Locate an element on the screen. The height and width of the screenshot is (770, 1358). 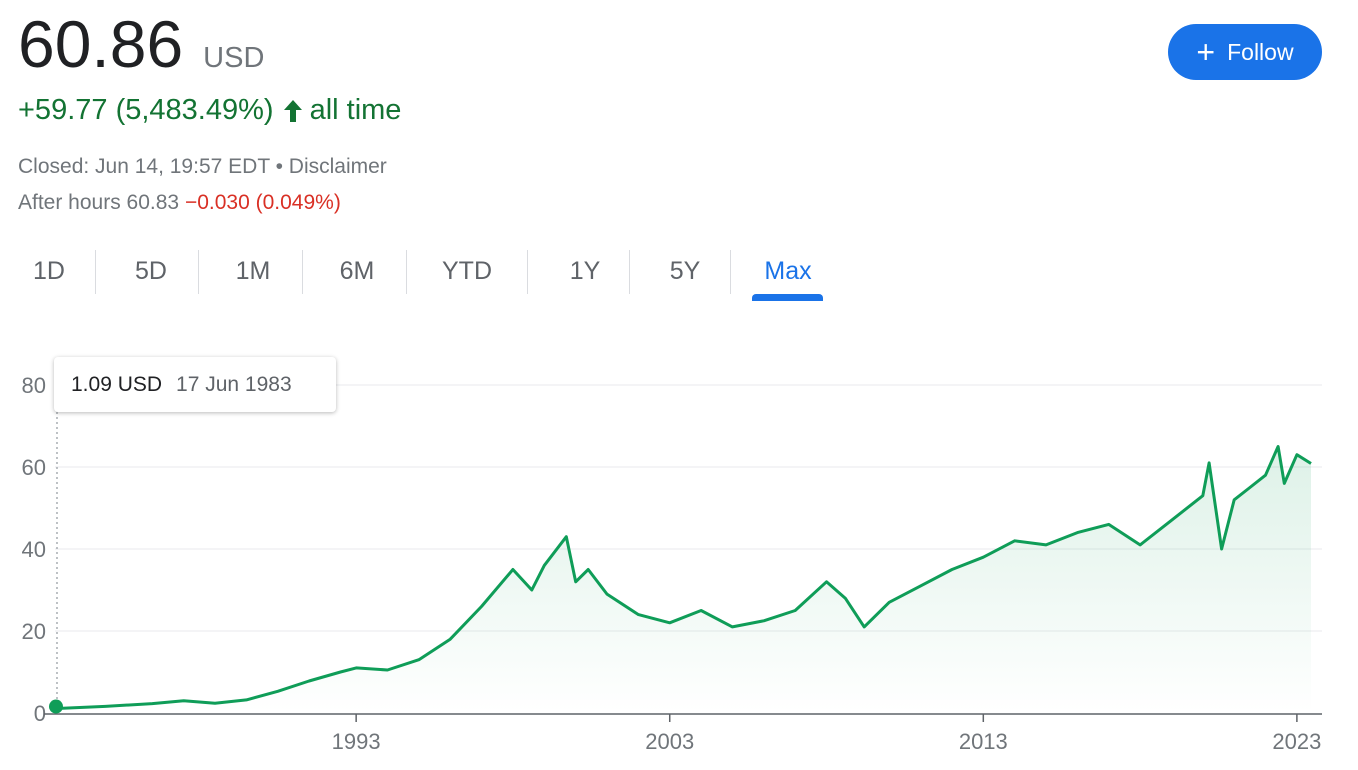
tooltip-value: 1.09 USD is located at coordinates (117, 384).